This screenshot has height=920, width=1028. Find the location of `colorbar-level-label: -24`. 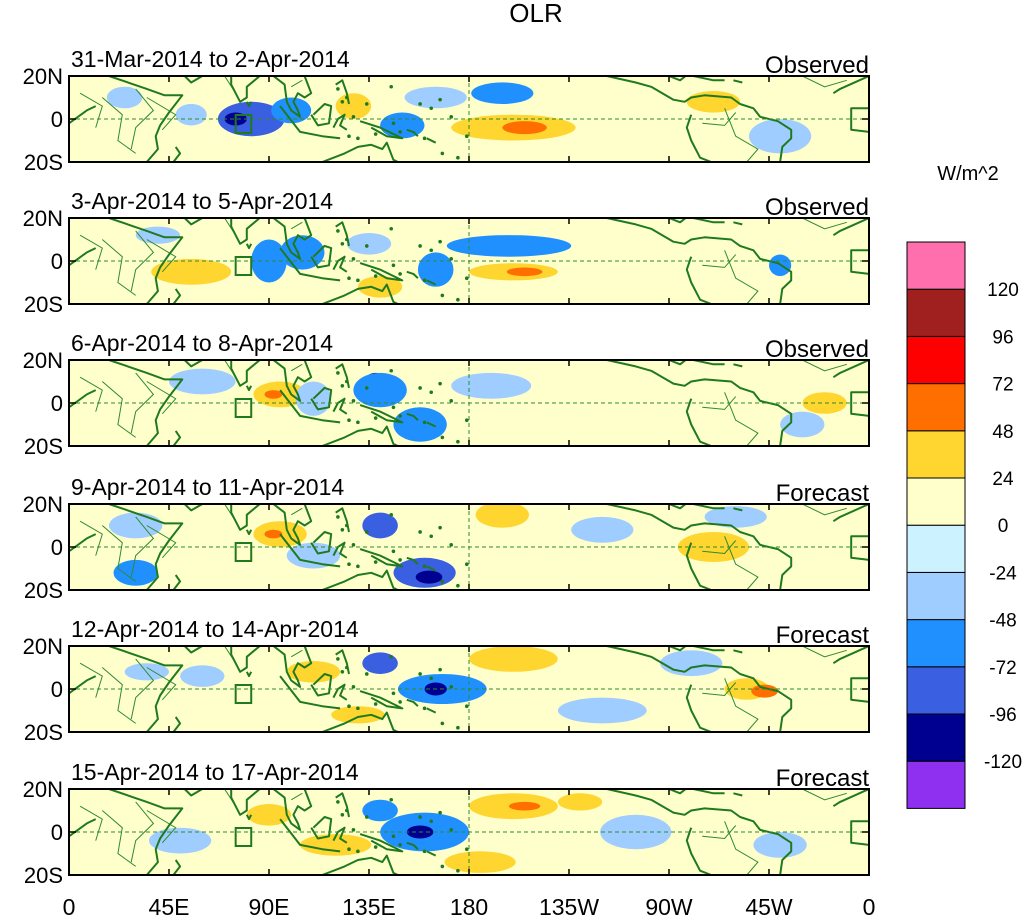

colorbar-level-label: -24 is located at coordinates (1003, 573).